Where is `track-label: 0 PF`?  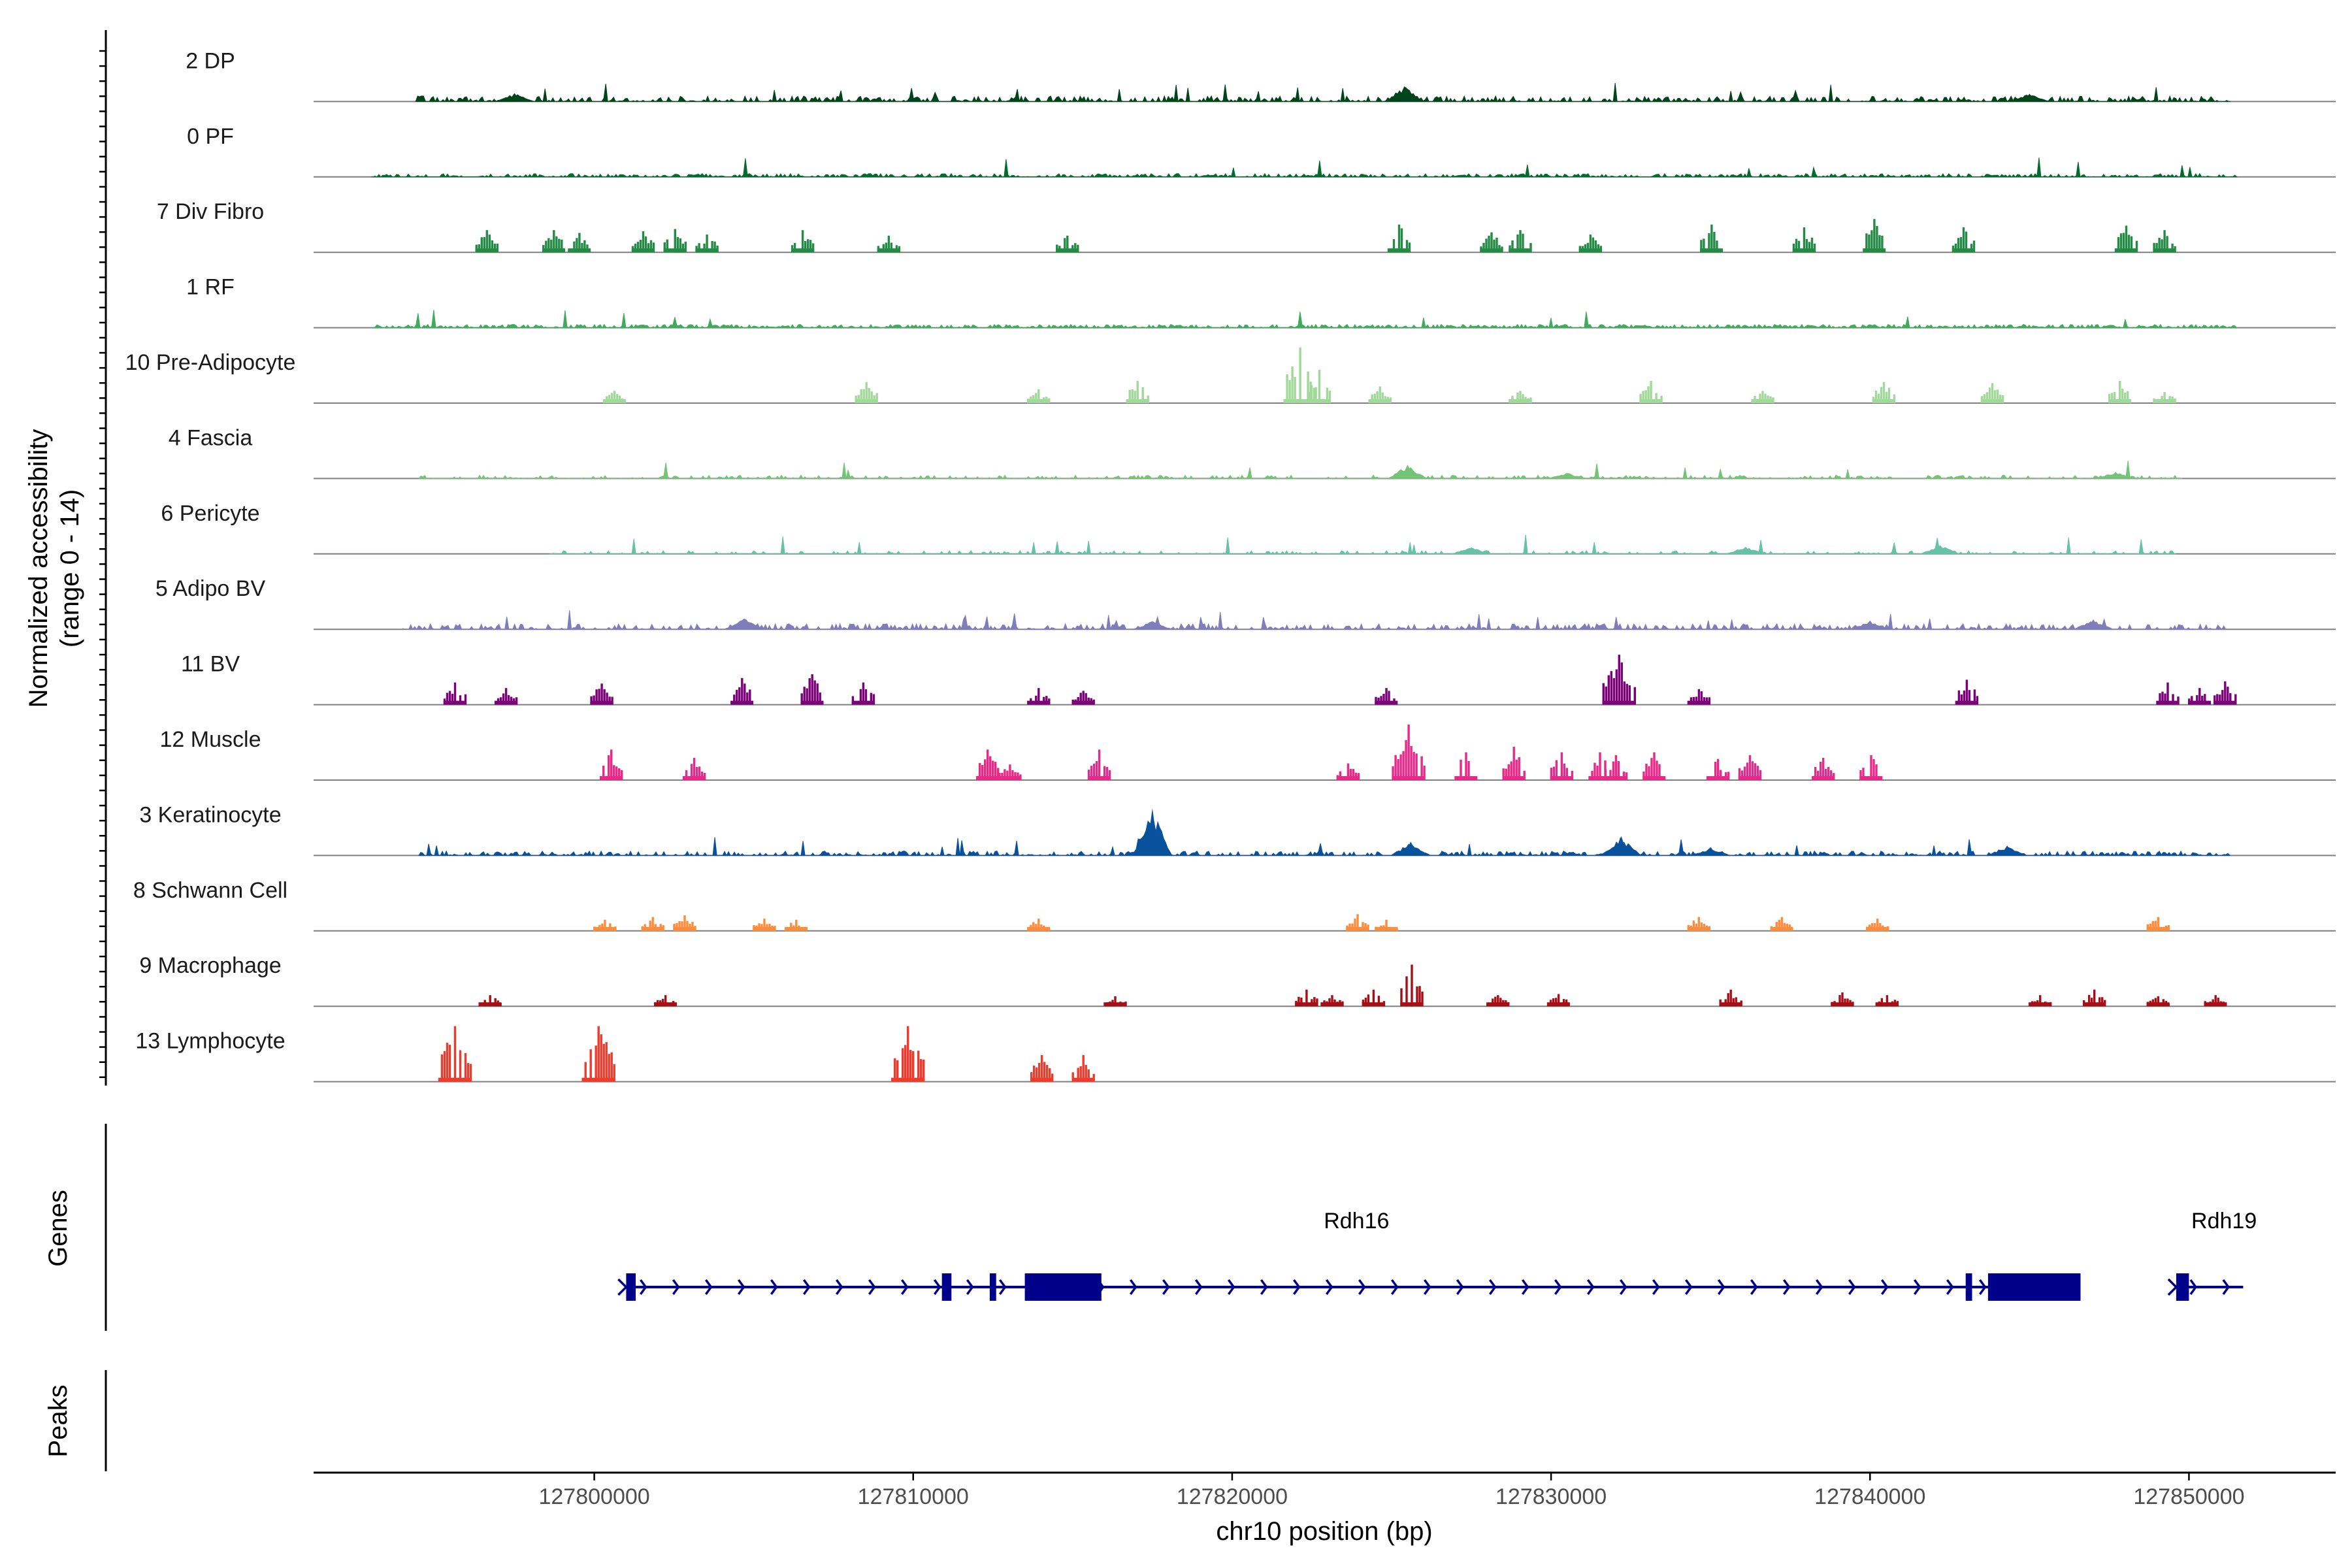
track-label: 0 PF is located at coordinates (210, 136).